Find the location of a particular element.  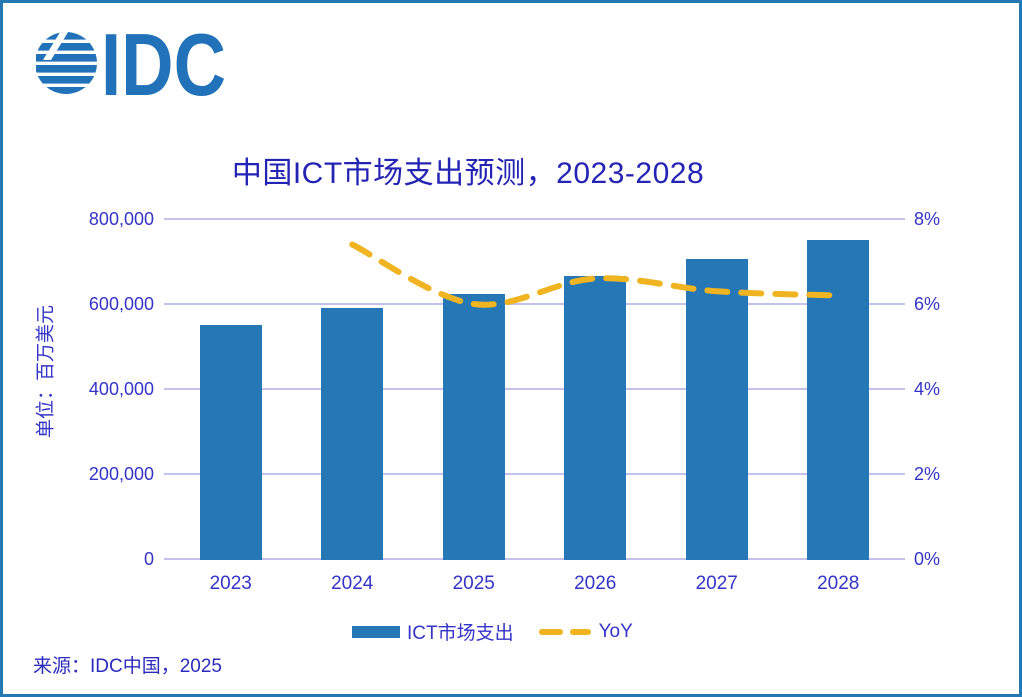

globe-icon is located at coordinates (66, 63).